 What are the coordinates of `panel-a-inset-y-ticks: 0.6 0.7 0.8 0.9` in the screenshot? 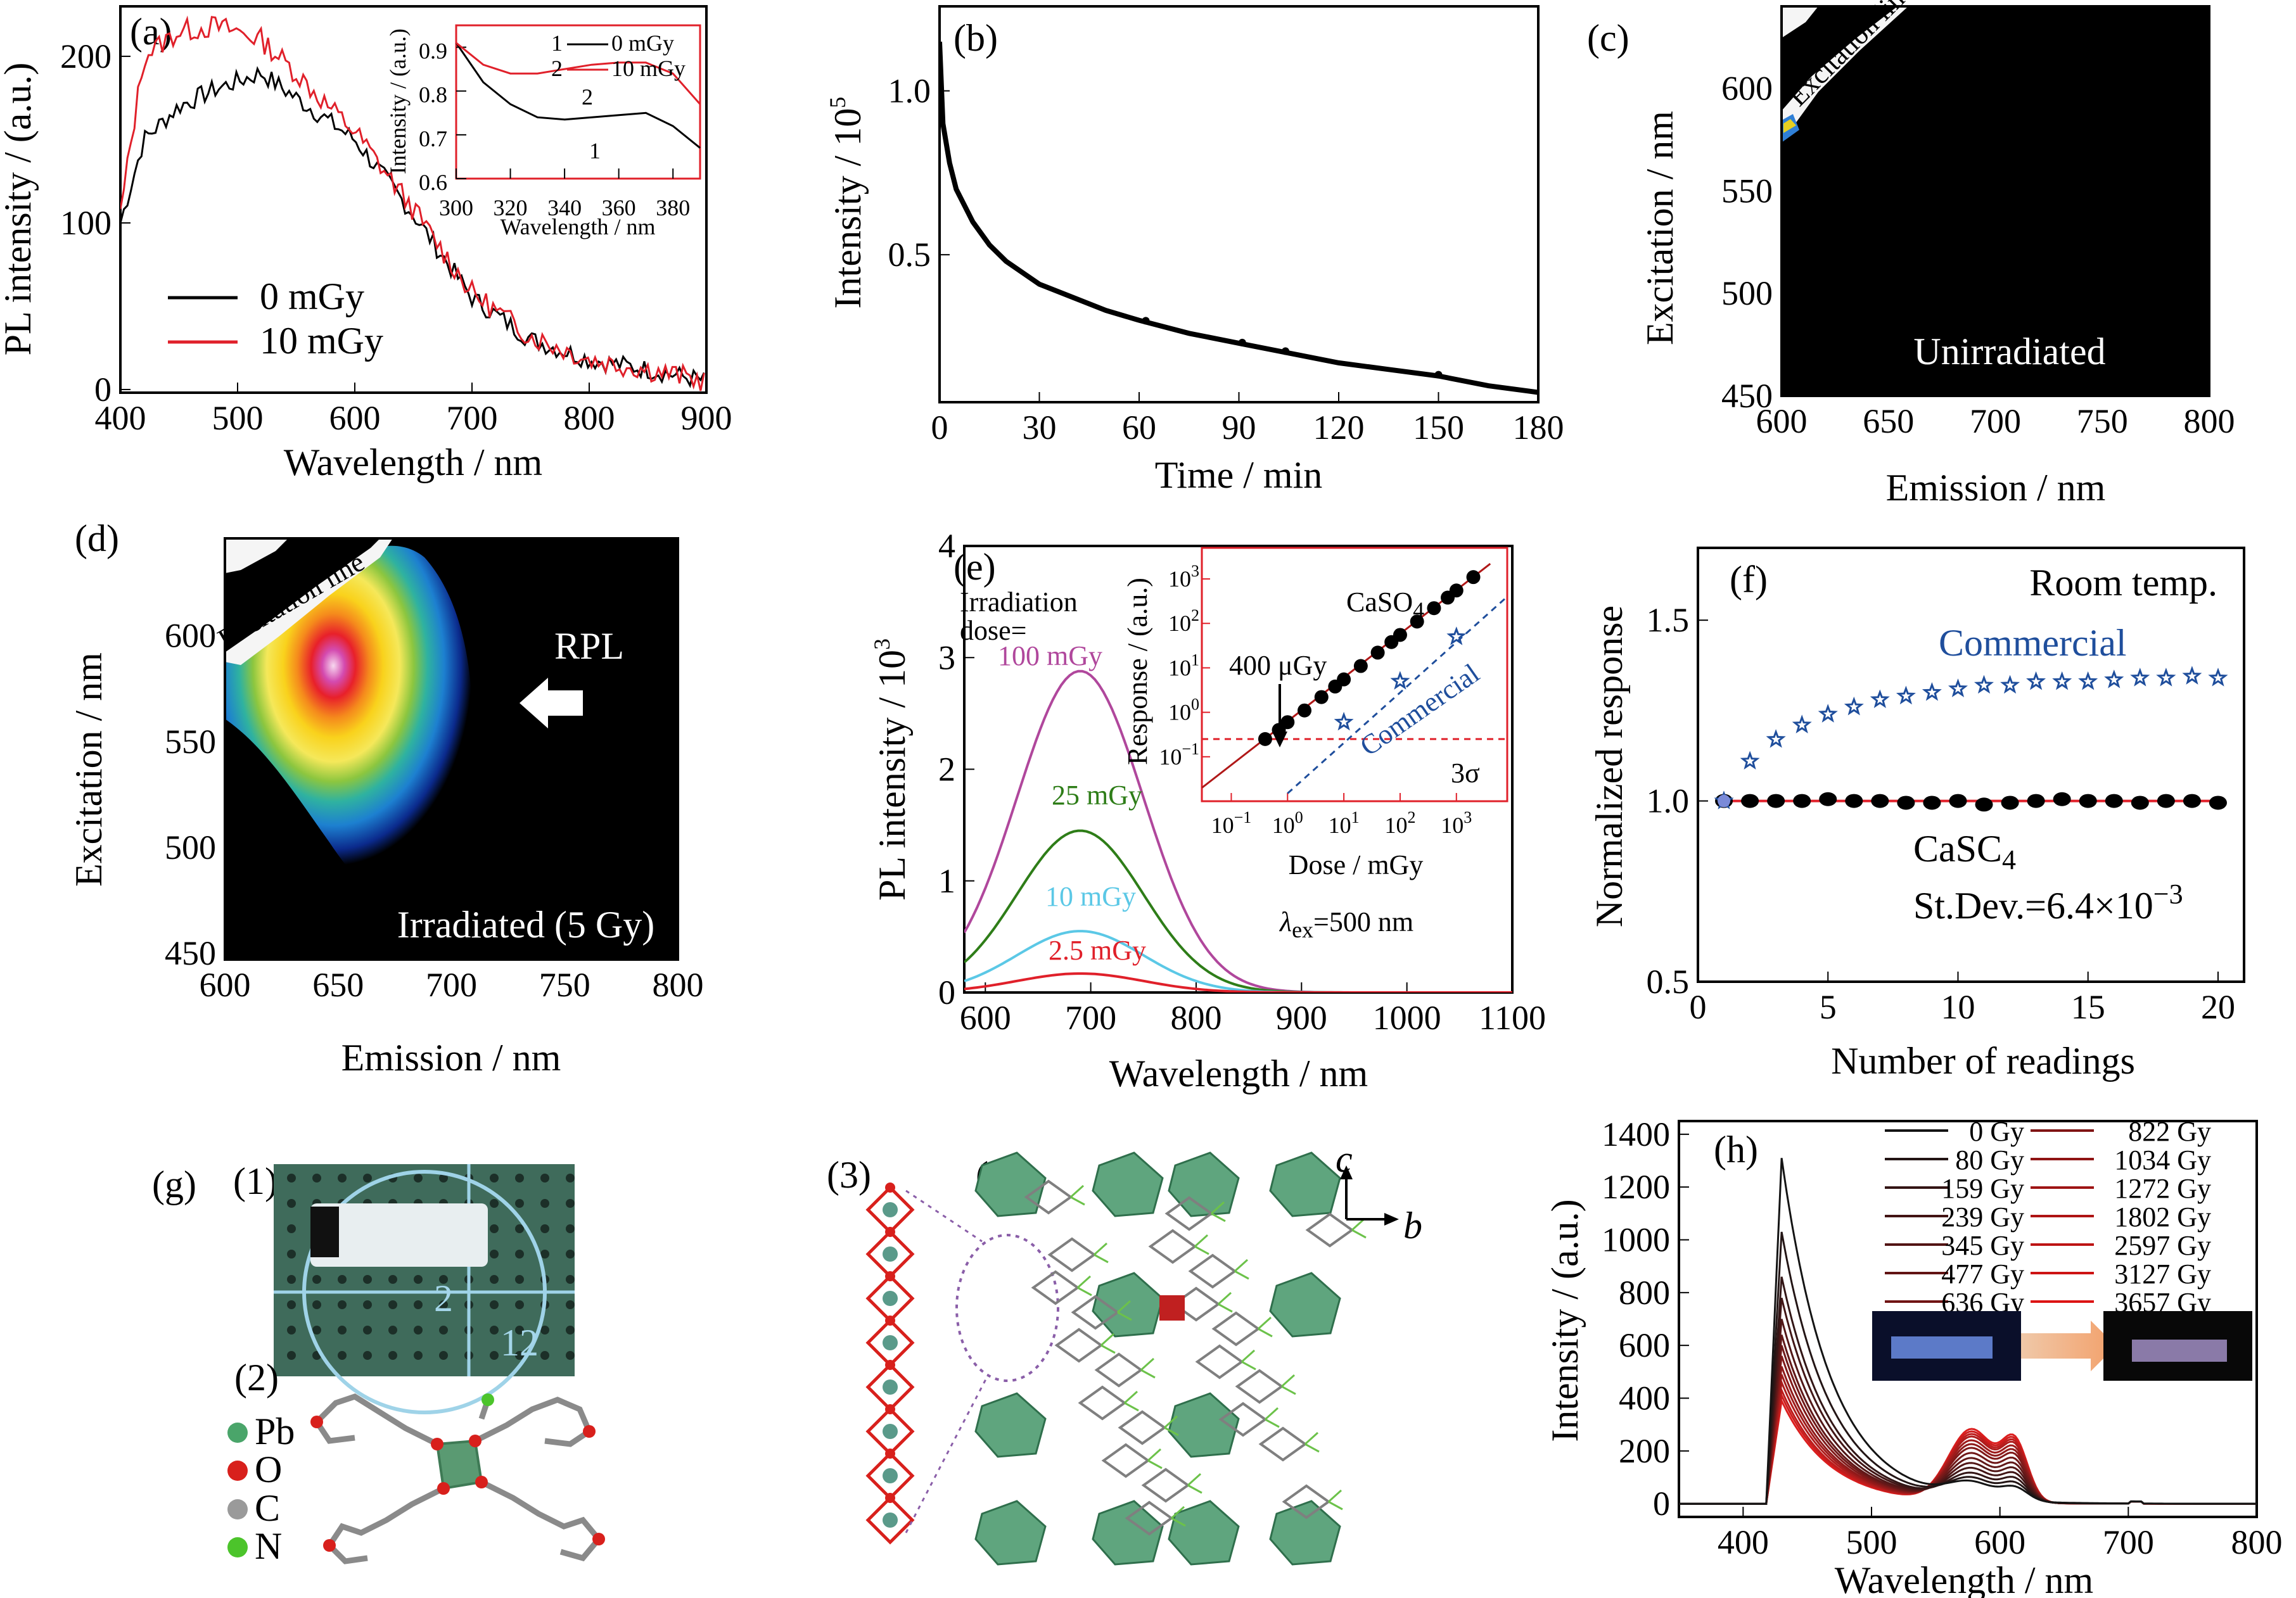 It's located at (442, 117).